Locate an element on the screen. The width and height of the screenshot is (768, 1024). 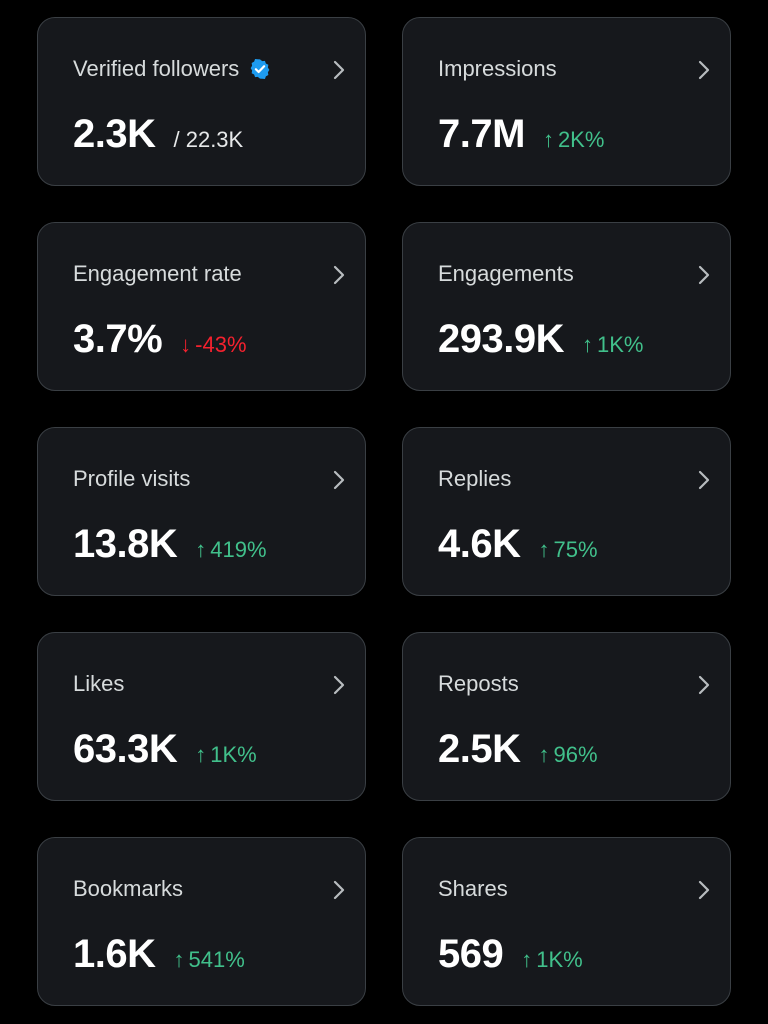
metric-delta: ↑ 96% is located at coordinates (568, 755).